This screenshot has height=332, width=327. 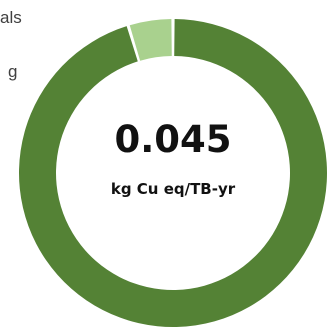 What do you see at coordinates (11, 17) in the screenshot?
I see `legend-label-1: als` at bounding box center [11, 17].